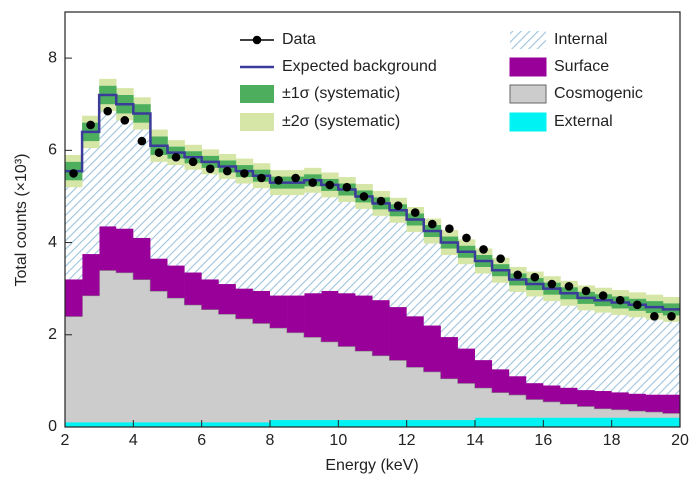  What do you see at coordinates (475, 440) in the screenshot?
I see `x-tick-label: 14` at bounding box center [475, 440].